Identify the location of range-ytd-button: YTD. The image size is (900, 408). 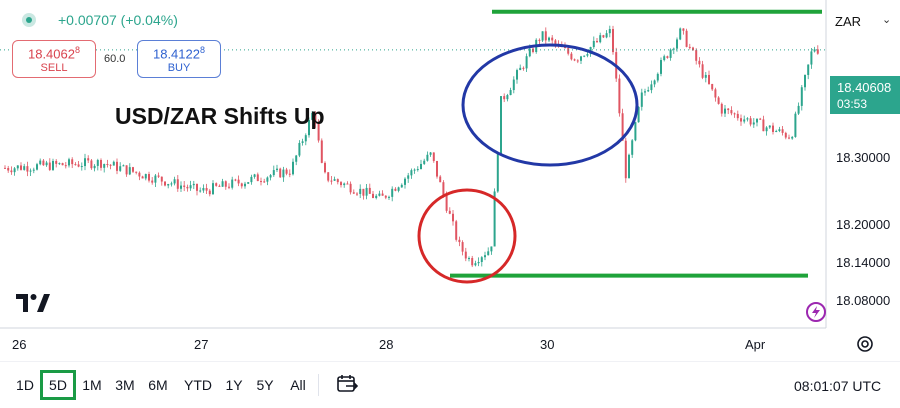
(198, 385).